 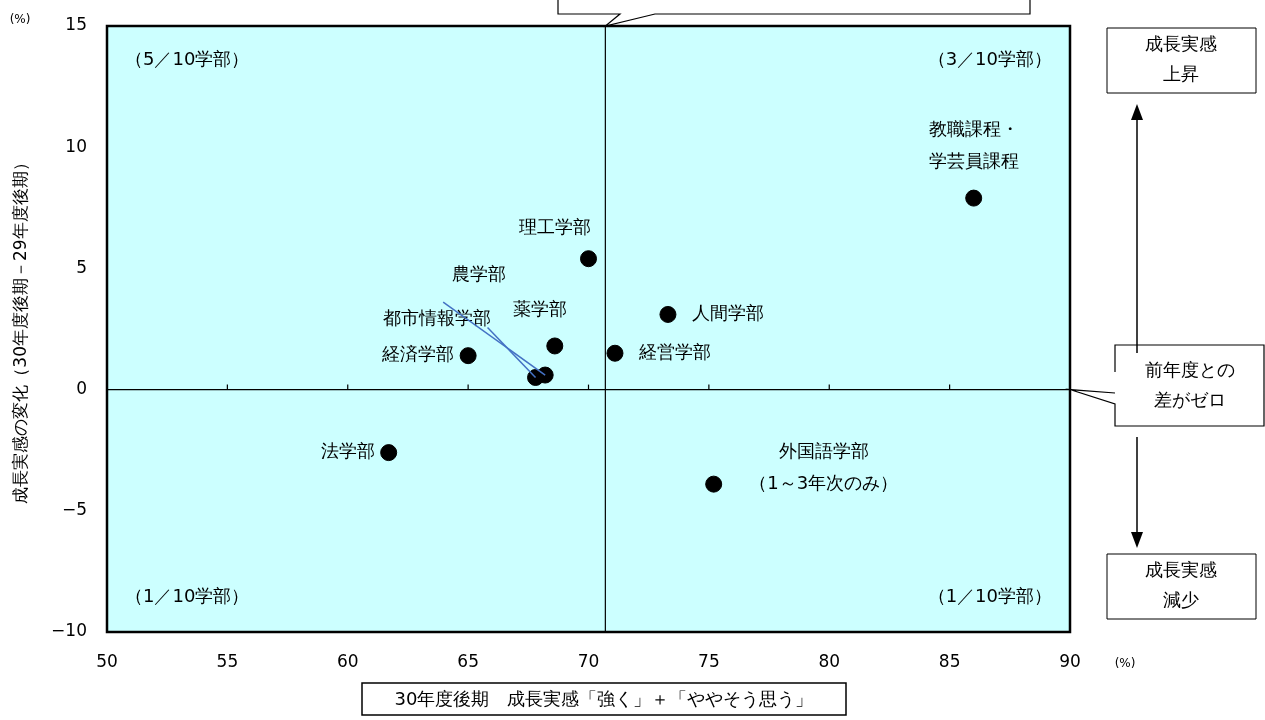 What do you see at coordinates (1070, 660) in the screenshot?
I see `x-tick-label: 90` at bounding box center [1070, 660].